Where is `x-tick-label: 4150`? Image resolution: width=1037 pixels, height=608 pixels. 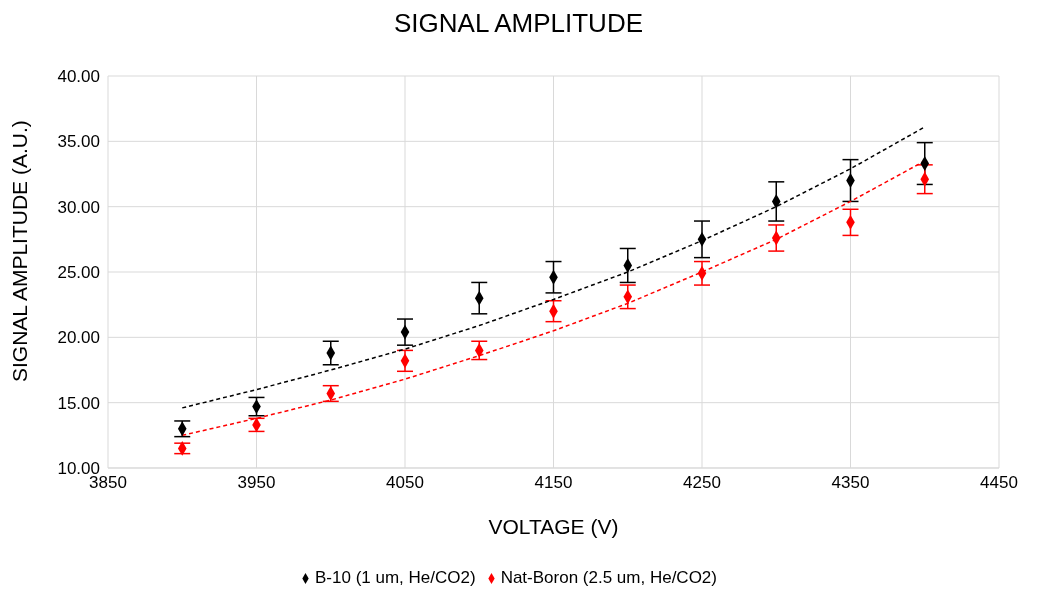
x-tick-label: 4150 is located at coordinates (553, 483).